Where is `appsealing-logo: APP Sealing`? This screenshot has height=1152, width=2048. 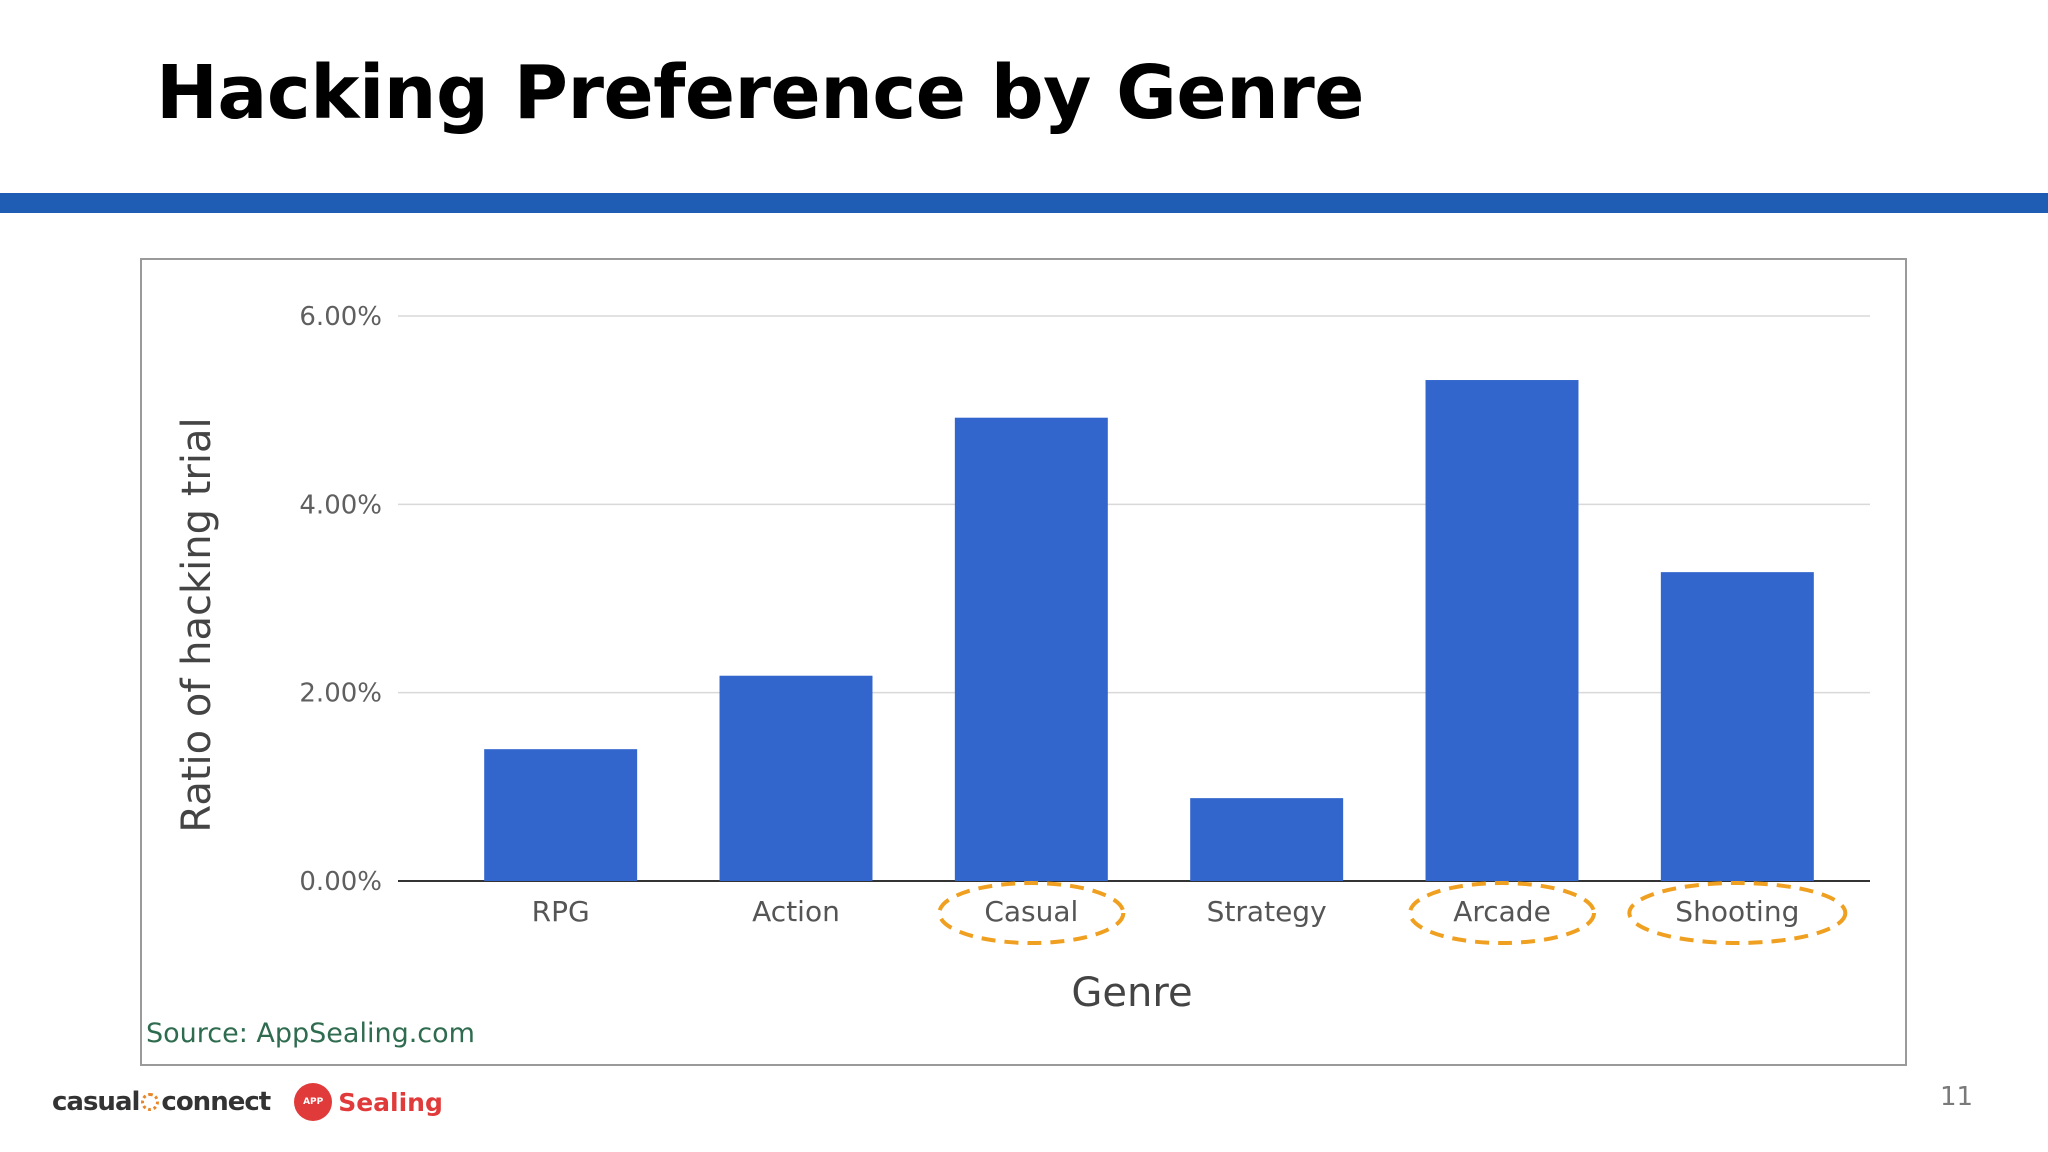
appsealing-logo: APP Sealing is located at coordinates (368, 1102).